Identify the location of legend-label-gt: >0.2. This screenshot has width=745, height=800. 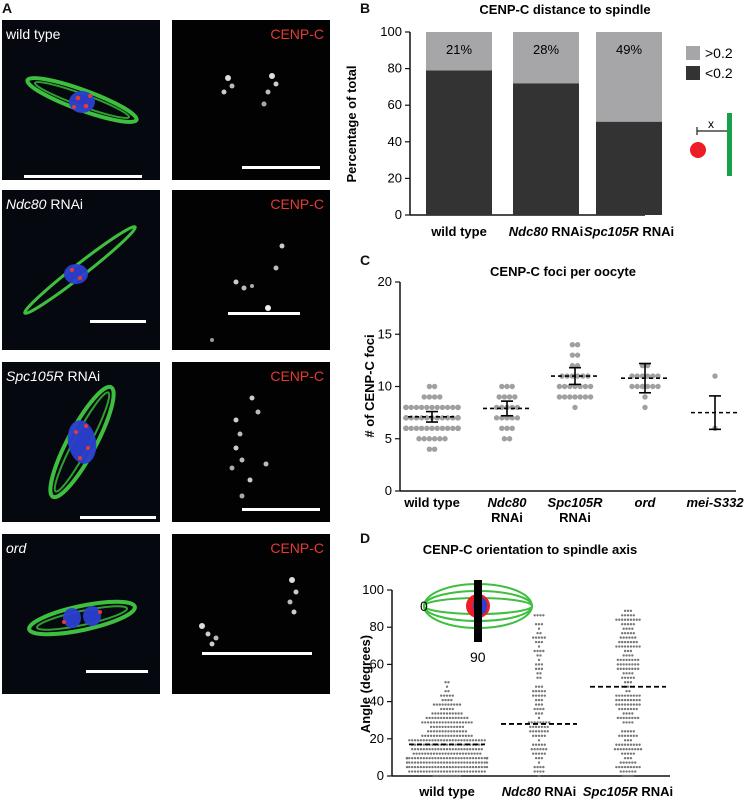
(719, 53).